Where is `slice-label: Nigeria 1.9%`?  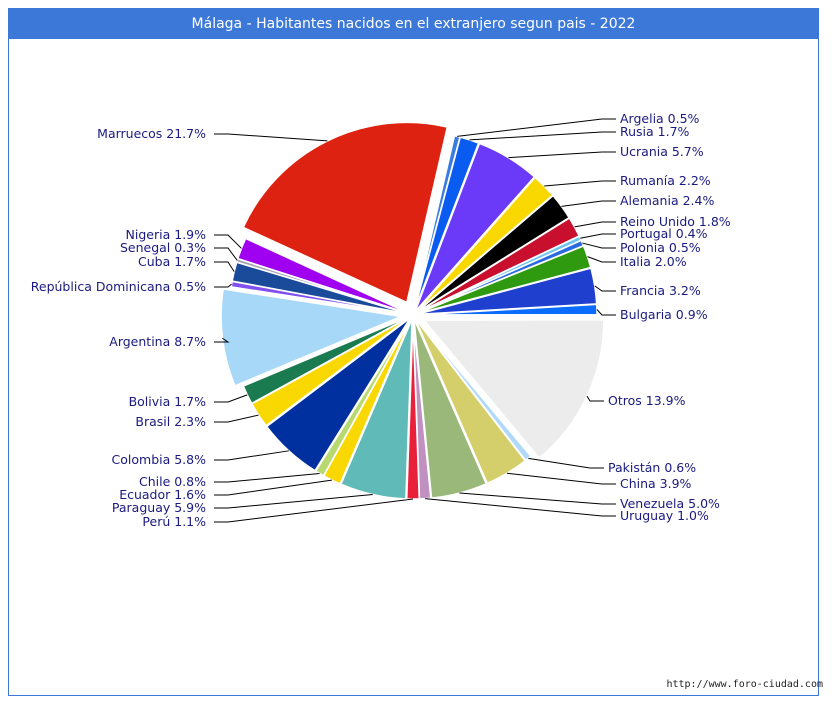 slice-label: Nigeria 1.9% is located at coordinates (166, 234).